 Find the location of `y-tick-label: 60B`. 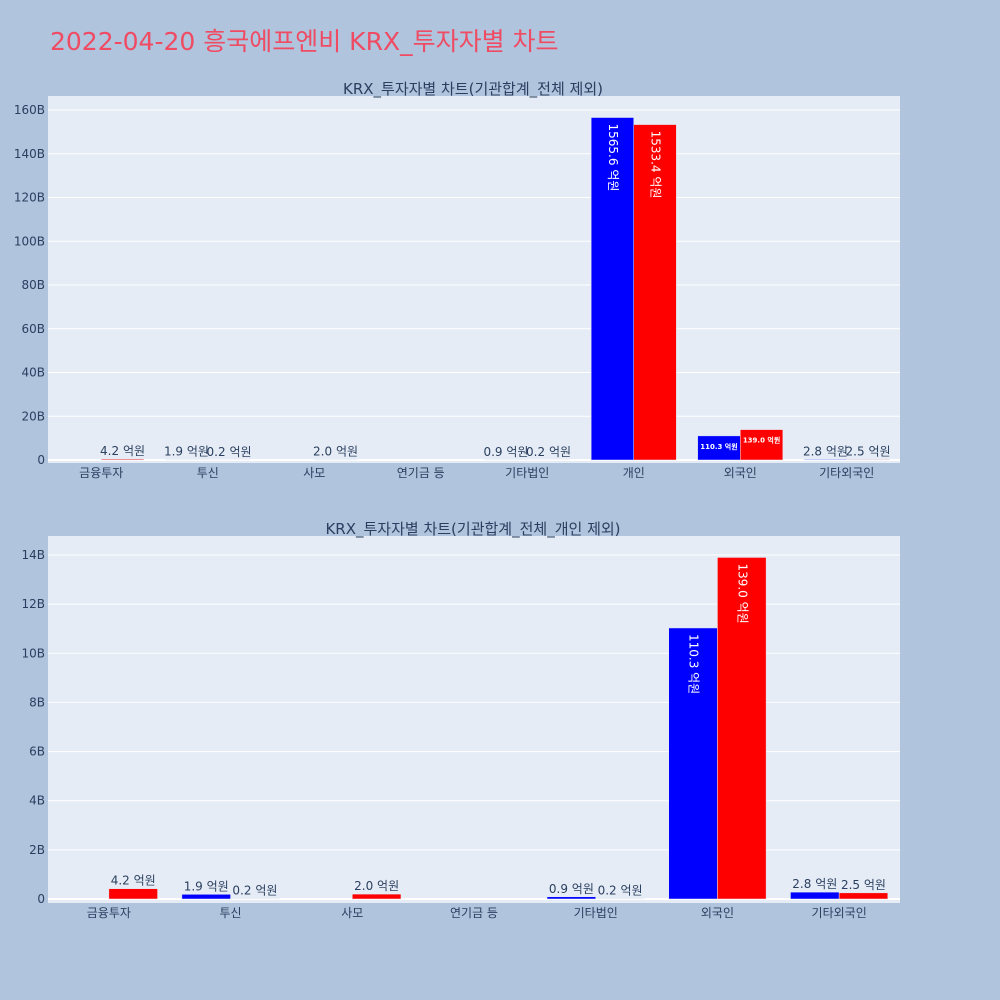

y-tick-label: 60B is located at coordinates (33, 329).